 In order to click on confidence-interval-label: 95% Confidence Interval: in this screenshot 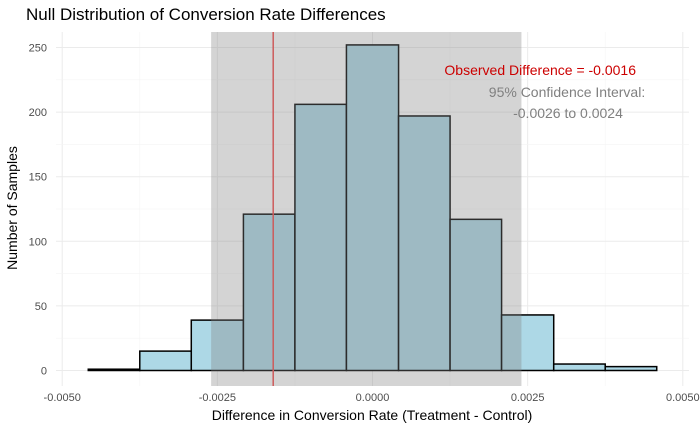, I will do `click(567, 92)`.